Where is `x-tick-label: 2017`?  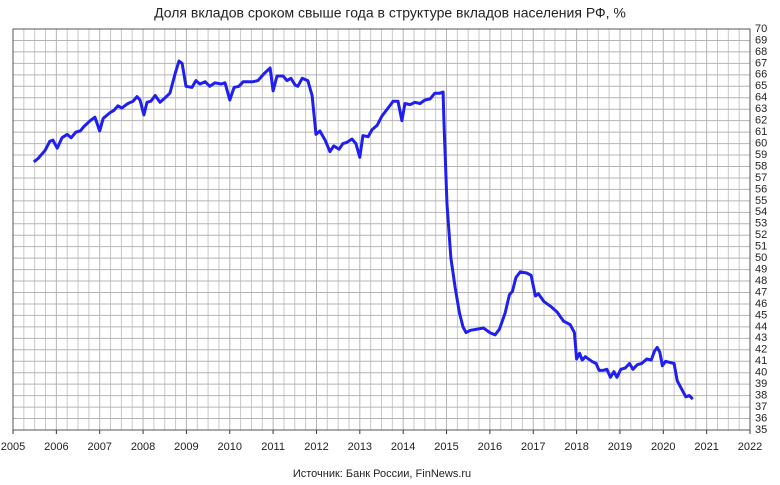 x-tick-label: 2017 is located at coordinates (533, 447).